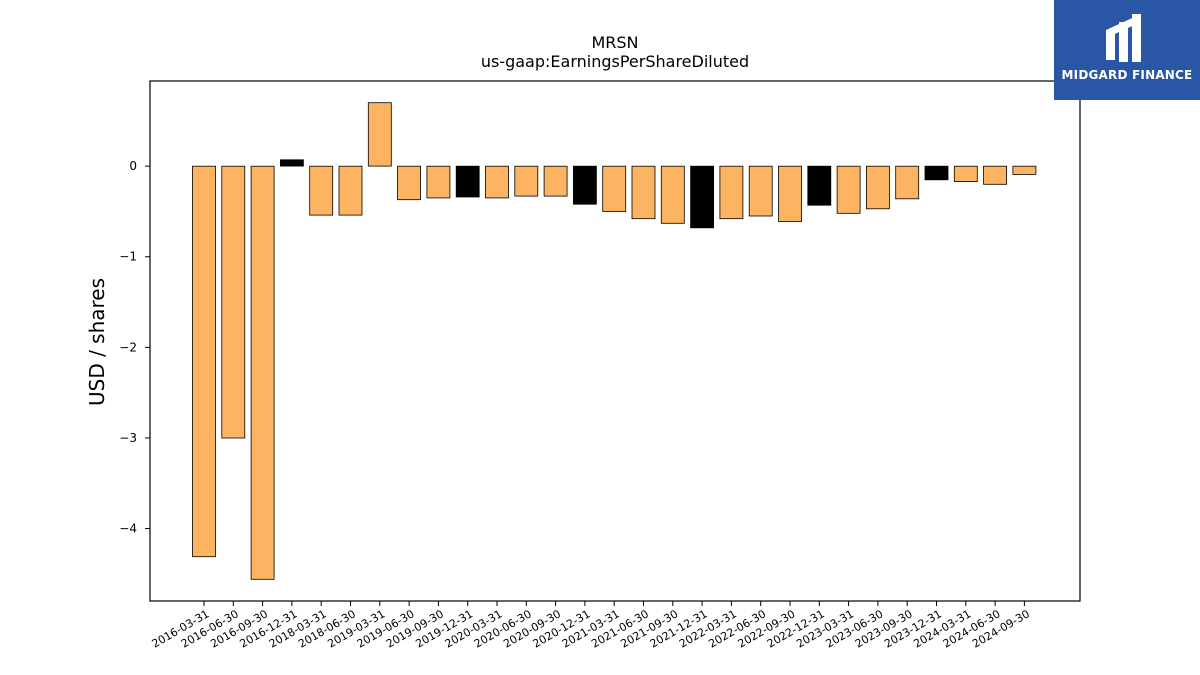 This screenshot has width=1200, height=675. What do you see at coordinates (128, 438) in the screenshot?
I see `y-tick-label: −3` at bounding box center [128, 438].